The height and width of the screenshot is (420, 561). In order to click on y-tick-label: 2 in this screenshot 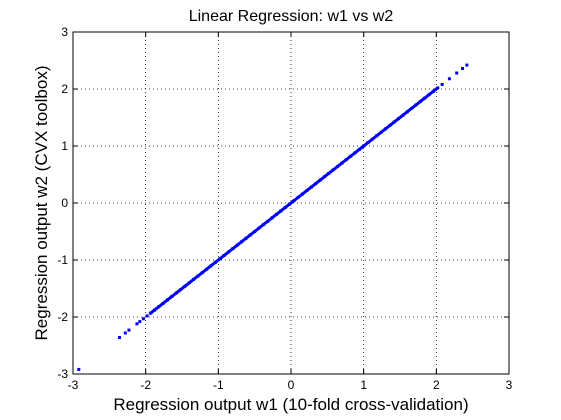, I will do `click(64, 89)`.